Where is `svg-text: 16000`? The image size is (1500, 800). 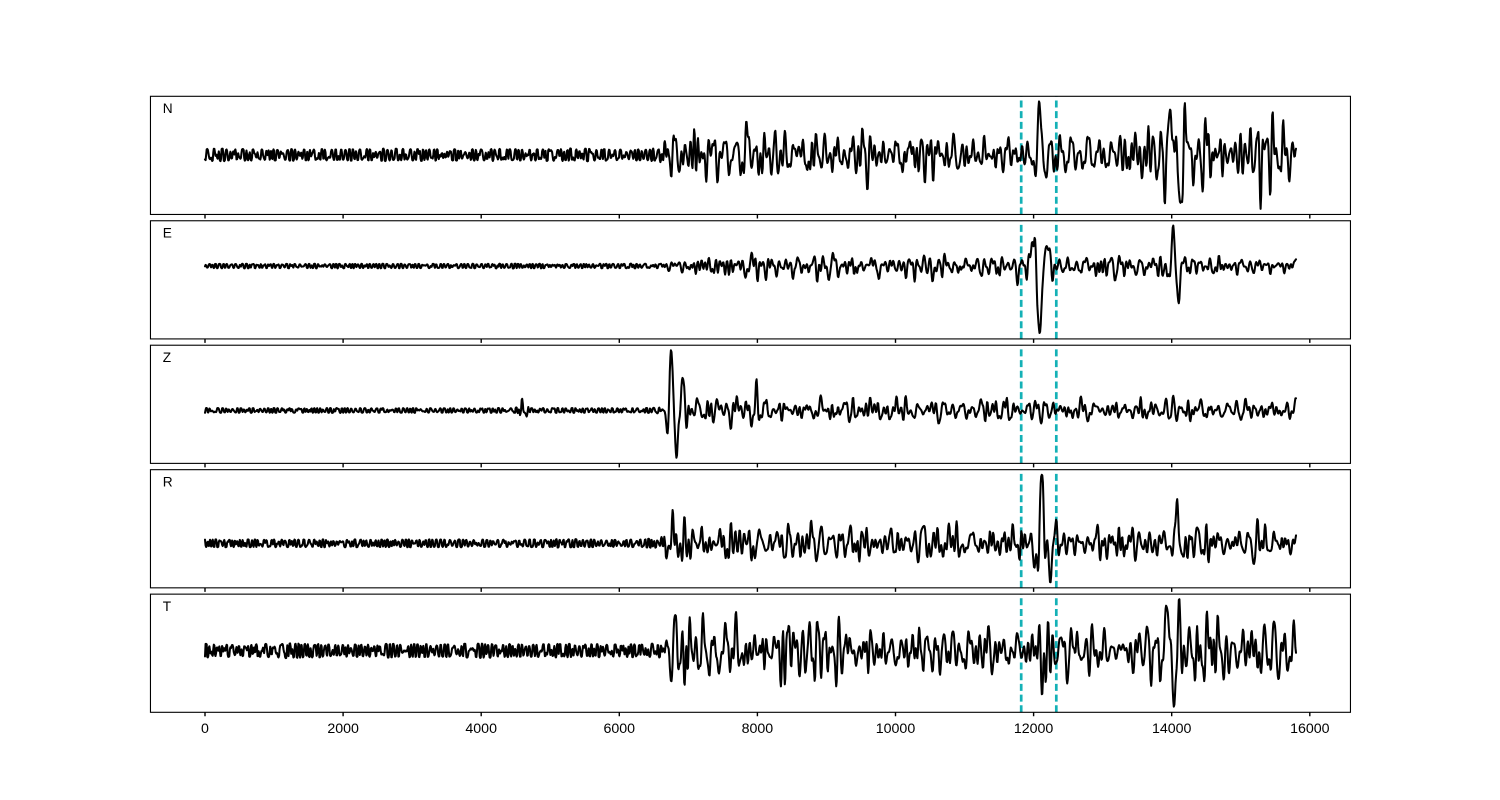
svg-text: 16000 is located at coordinates (1310, 729).